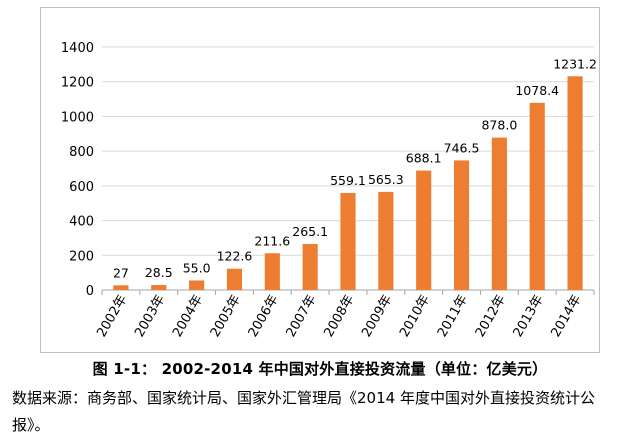 The image size is (640, 443). I want to click on y-tick-label: 1000, so click(77, 117).